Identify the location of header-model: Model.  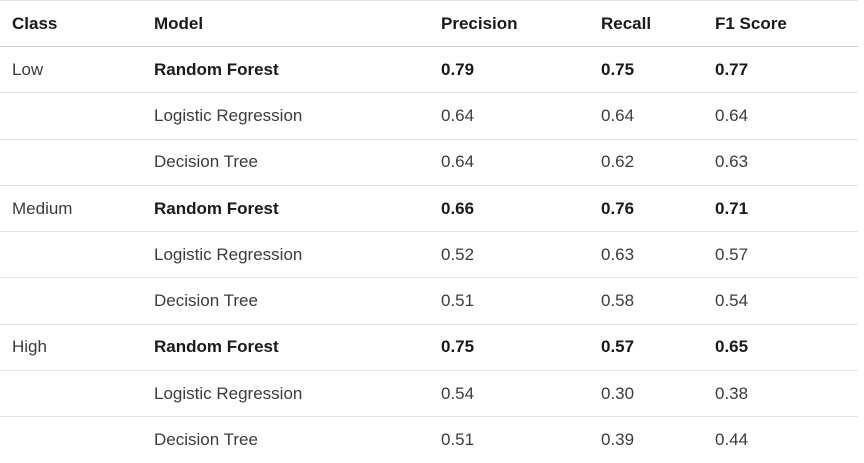
(285, 24).